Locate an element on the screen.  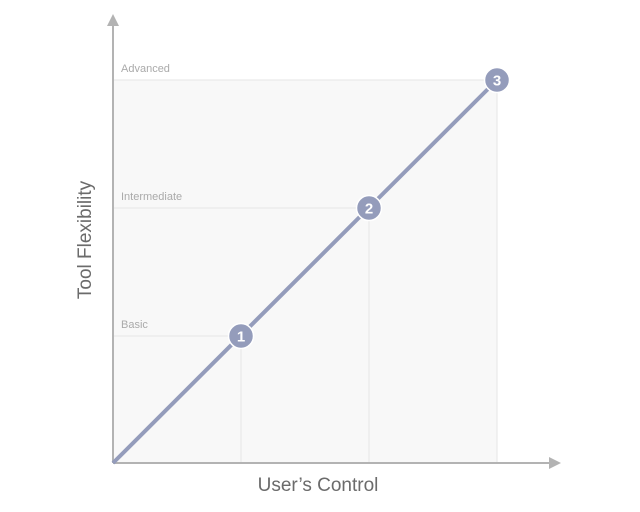
step-number: 1 is located at coordinates (241, 337).